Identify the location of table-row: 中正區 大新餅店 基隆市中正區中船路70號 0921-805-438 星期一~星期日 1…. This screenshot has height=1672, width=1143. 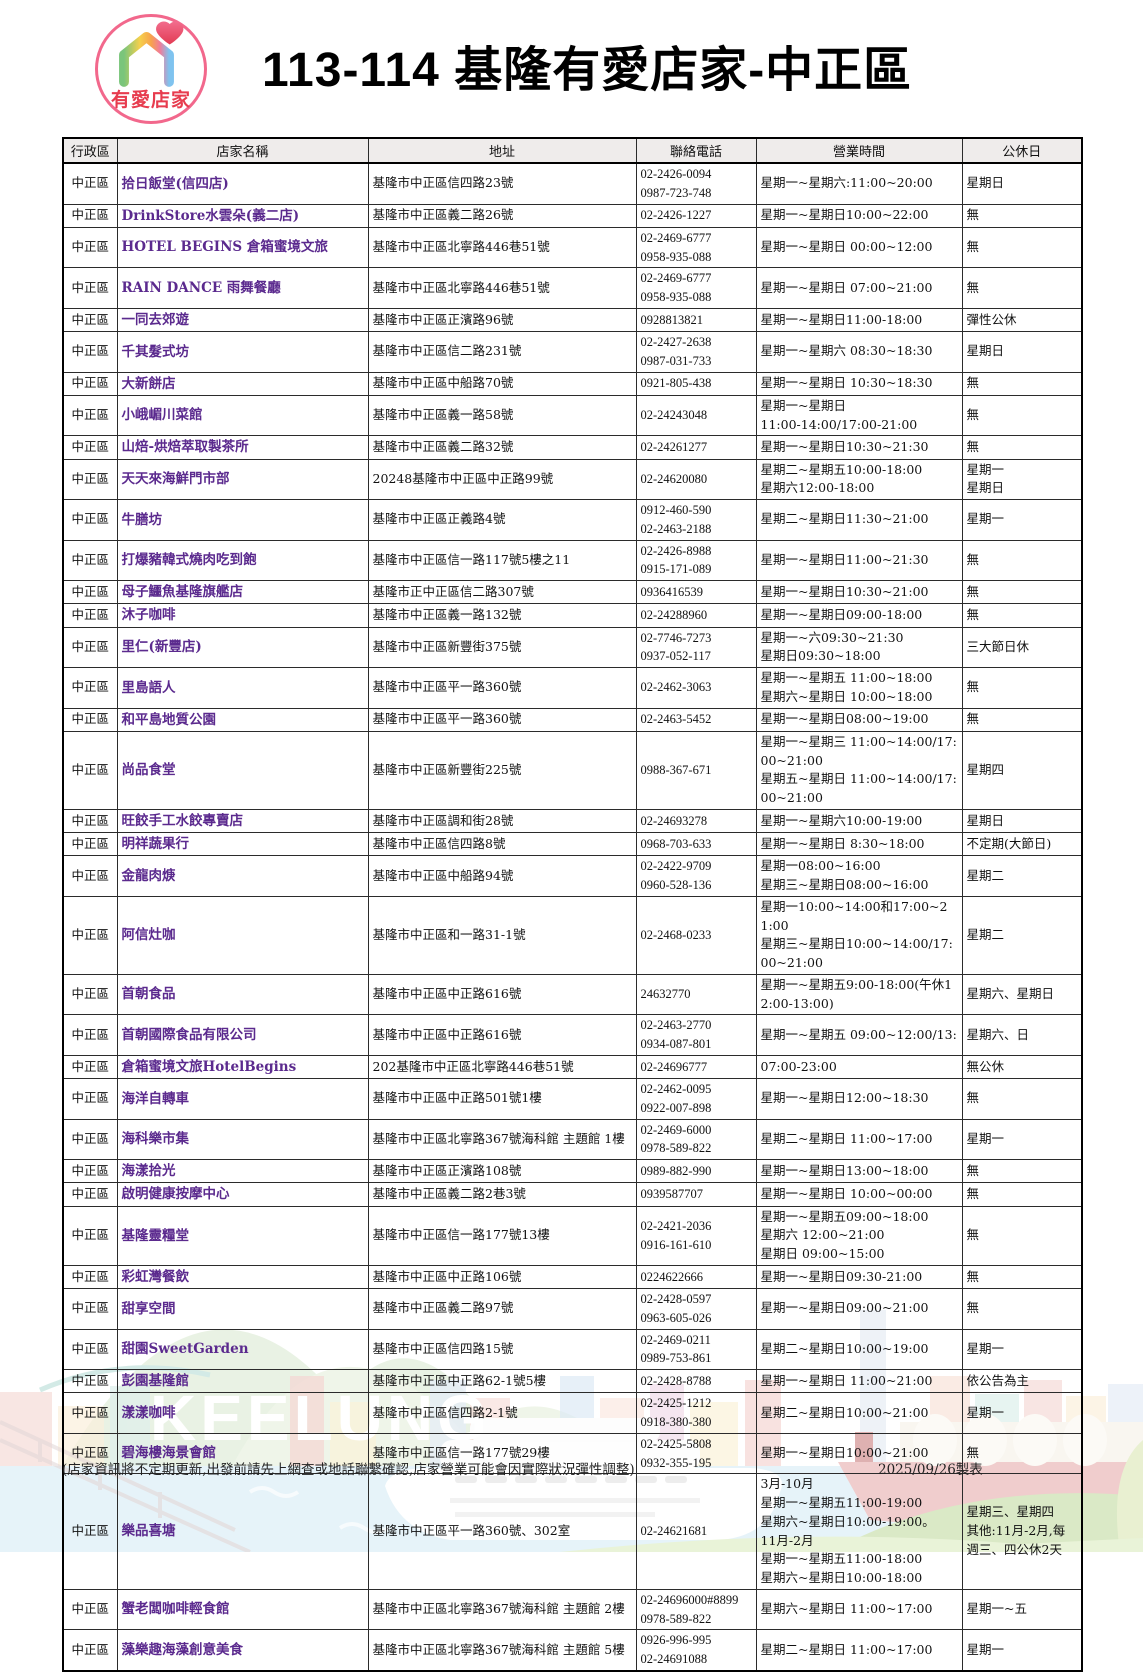
(572, 383).